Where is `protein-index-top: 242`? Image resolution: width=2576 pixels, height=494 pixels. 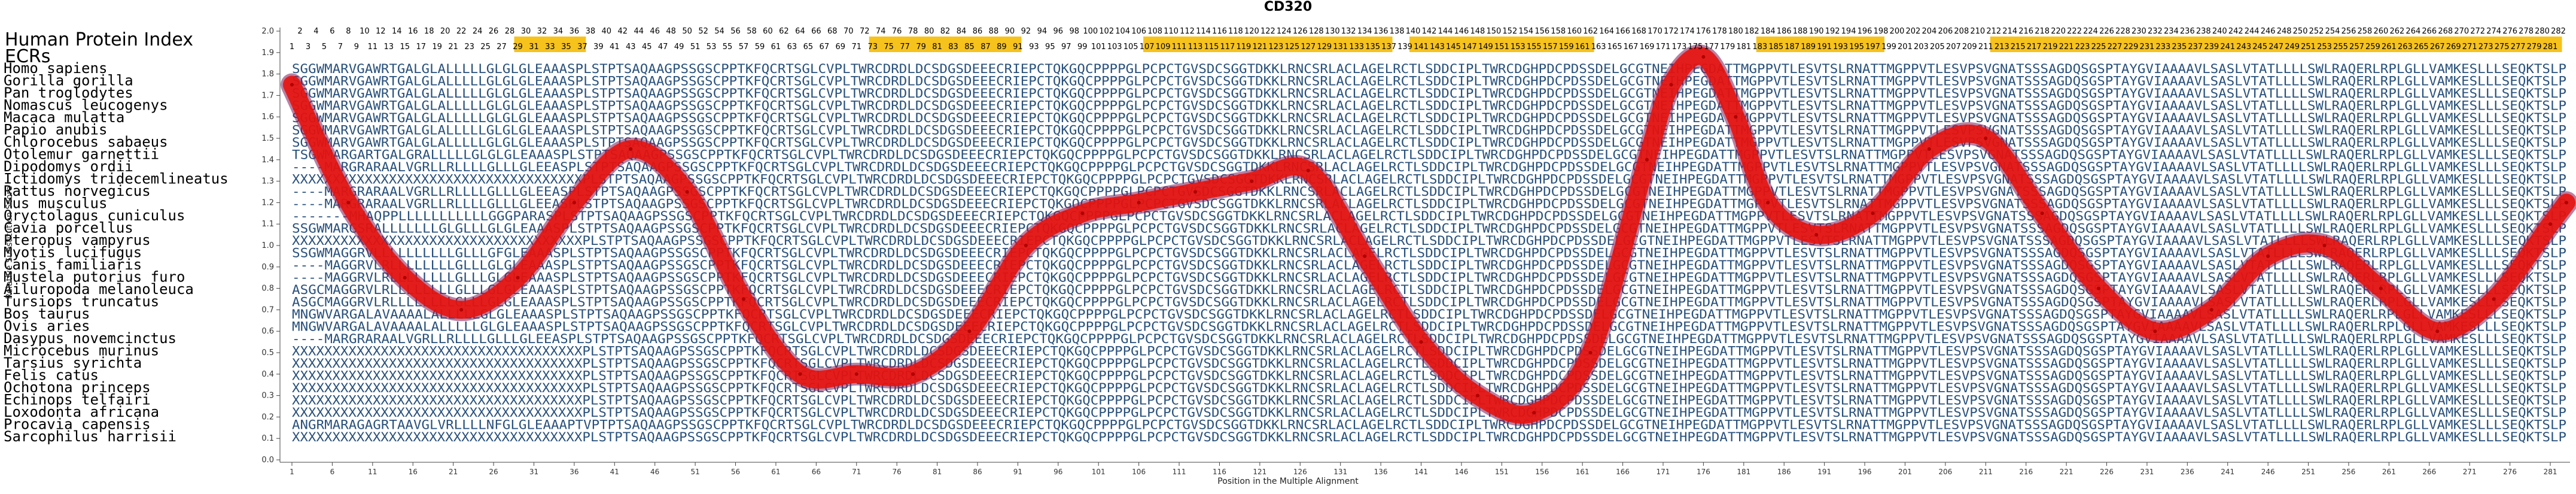
protein-index-top: 242 is located at coordinates (2235, 31).